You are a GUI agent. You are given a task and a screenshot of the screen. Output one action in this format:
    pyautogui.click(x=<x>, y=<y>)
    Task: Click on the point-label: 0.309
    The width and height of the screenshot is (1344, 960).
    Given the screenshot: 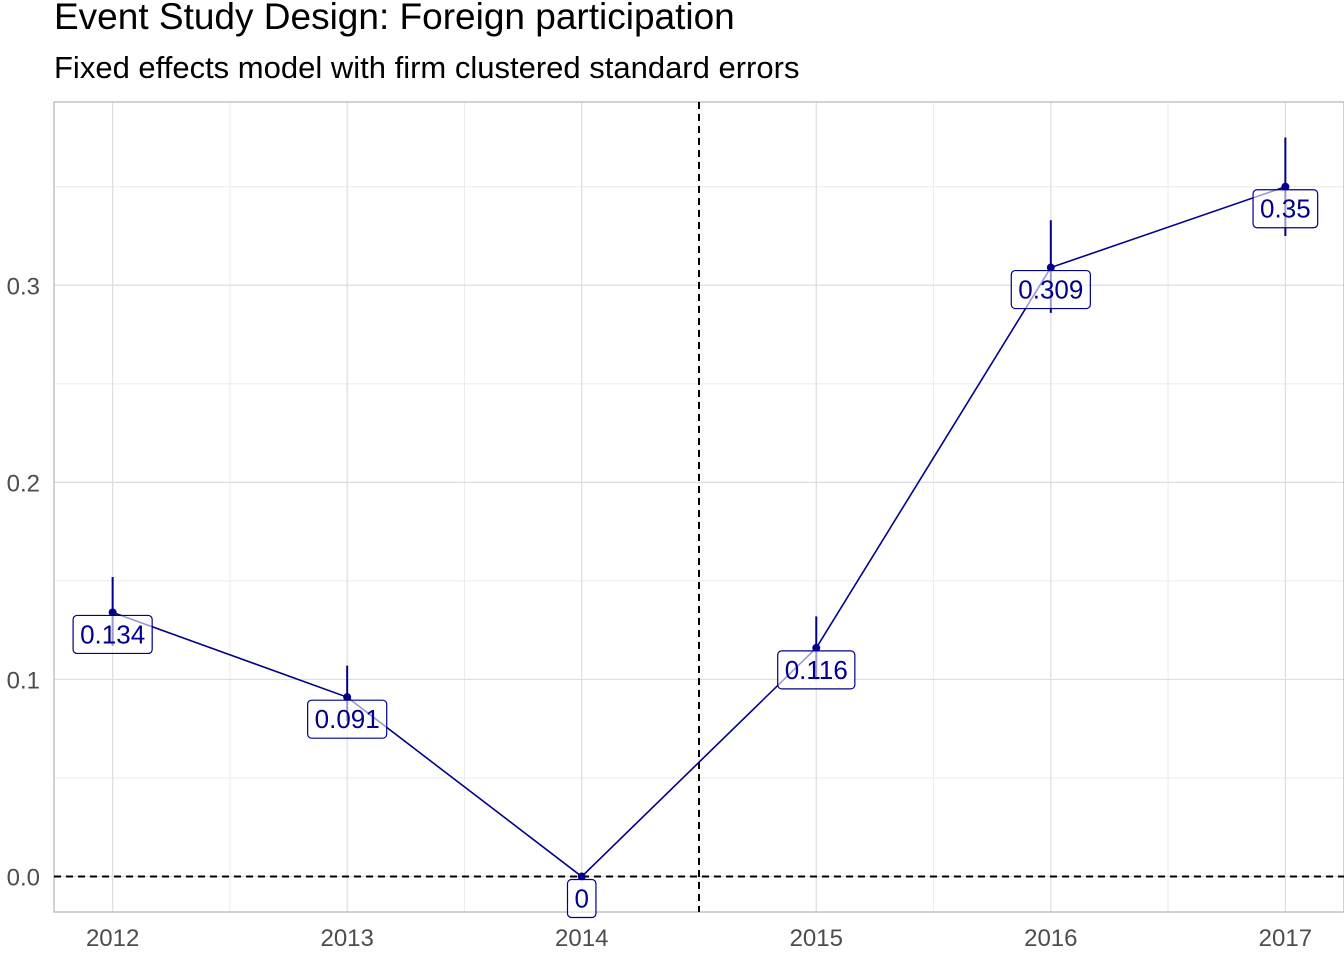 What is the action you would take?
    pyautogui.click(x=1050, y=290)
    